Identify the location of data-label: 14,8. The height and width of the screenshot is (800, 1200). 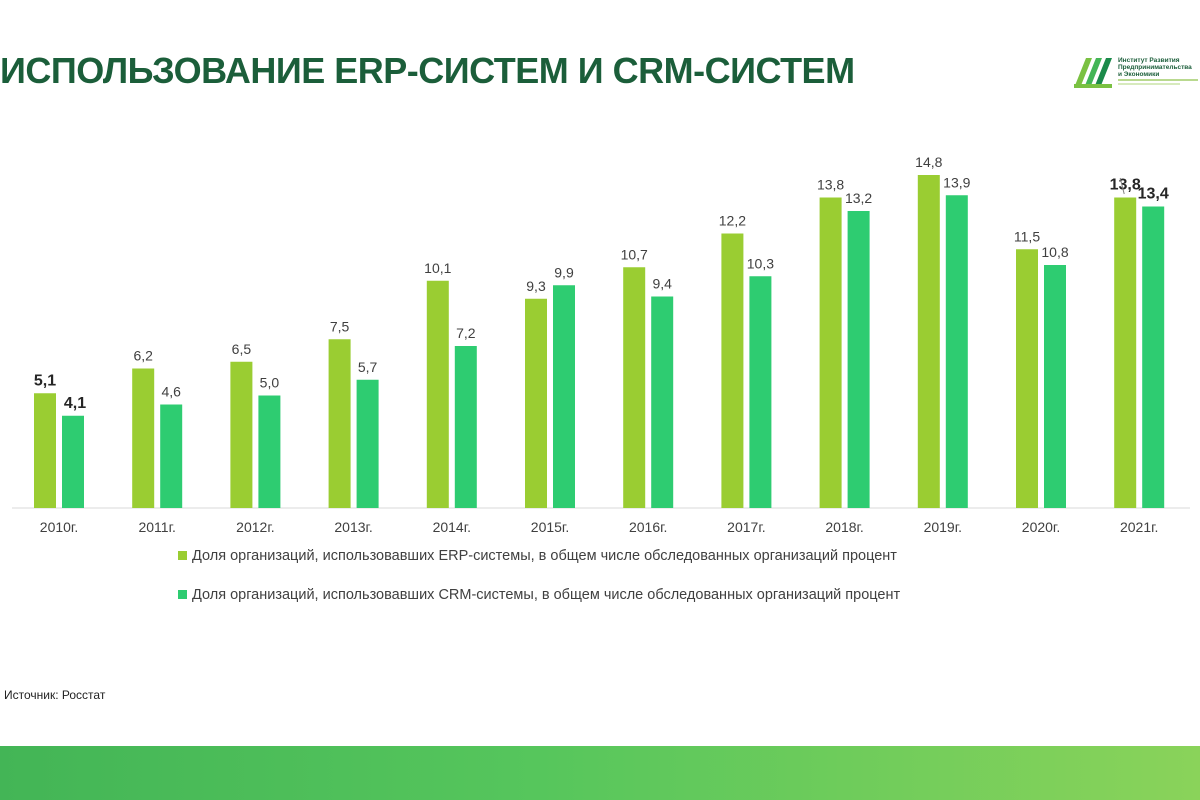
(928, 162).